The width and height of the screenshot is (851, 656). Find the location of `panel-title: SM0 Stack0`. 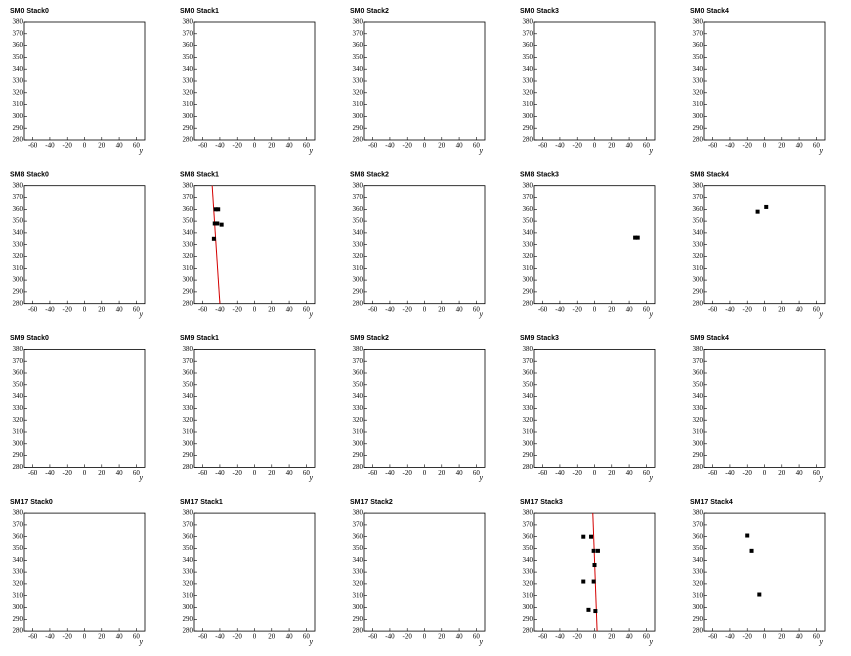

panel-title: SM0 Stack0 is located at coordinates (29, 11).